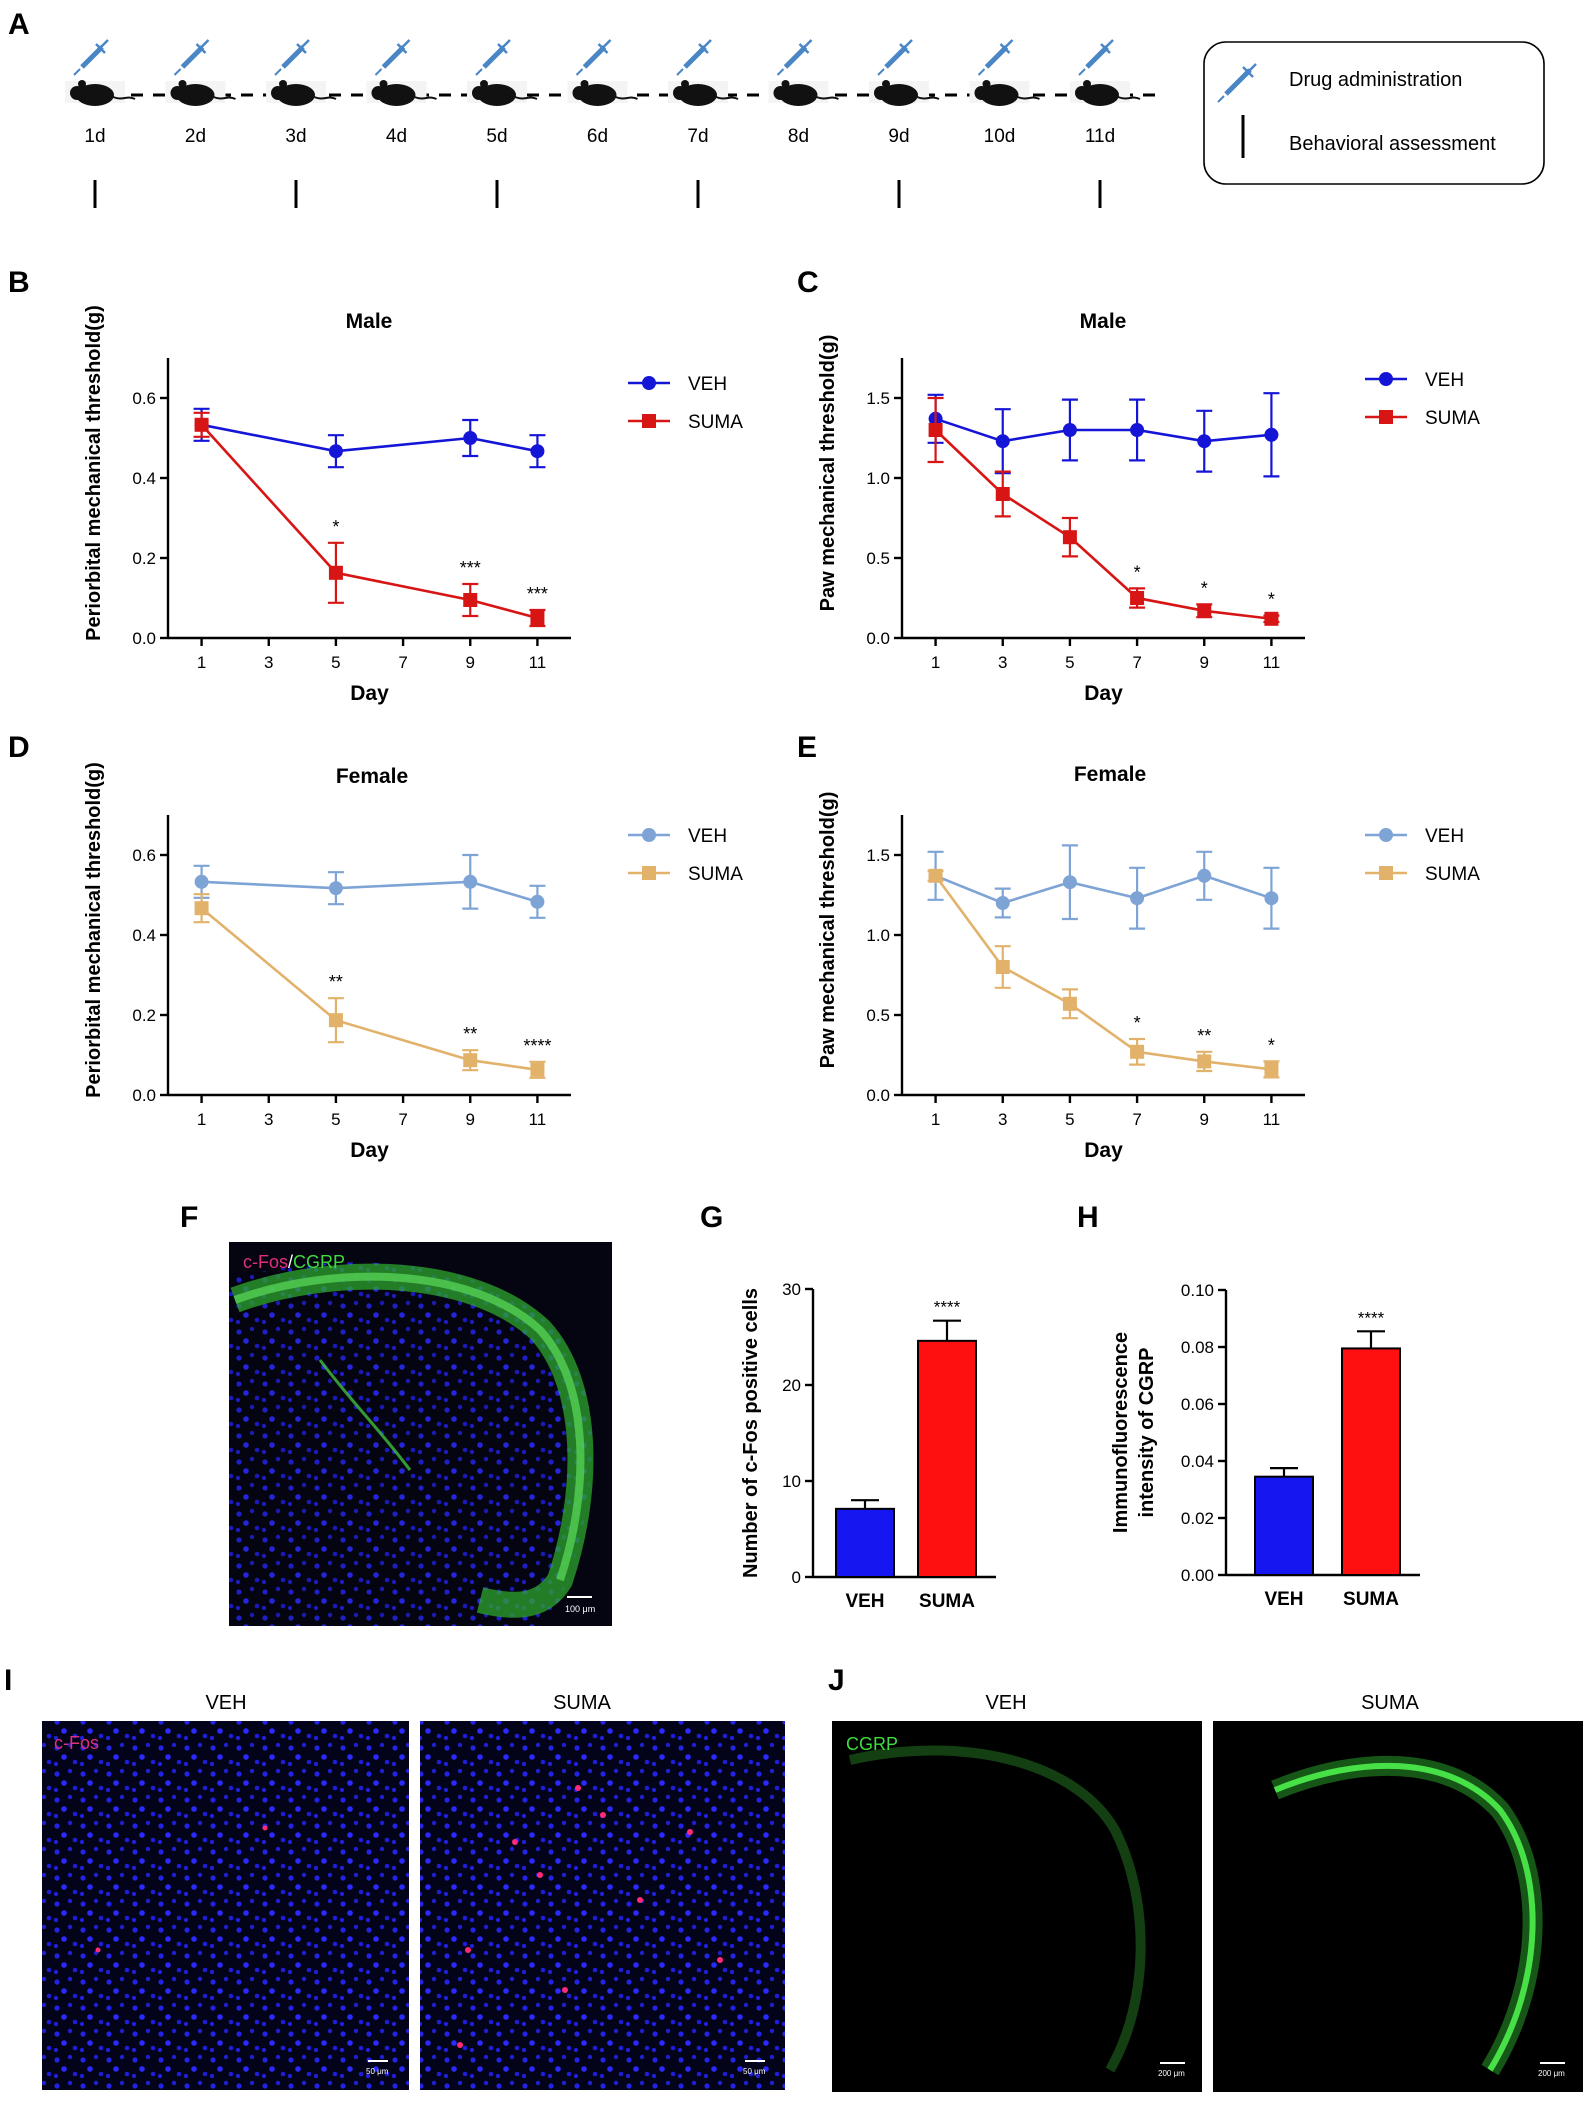 This screenshot has height=2109, width=1595. Describe the element at coordinates (1371, 1599) in the screenshot. I see `category-label: SUMA` at that location.